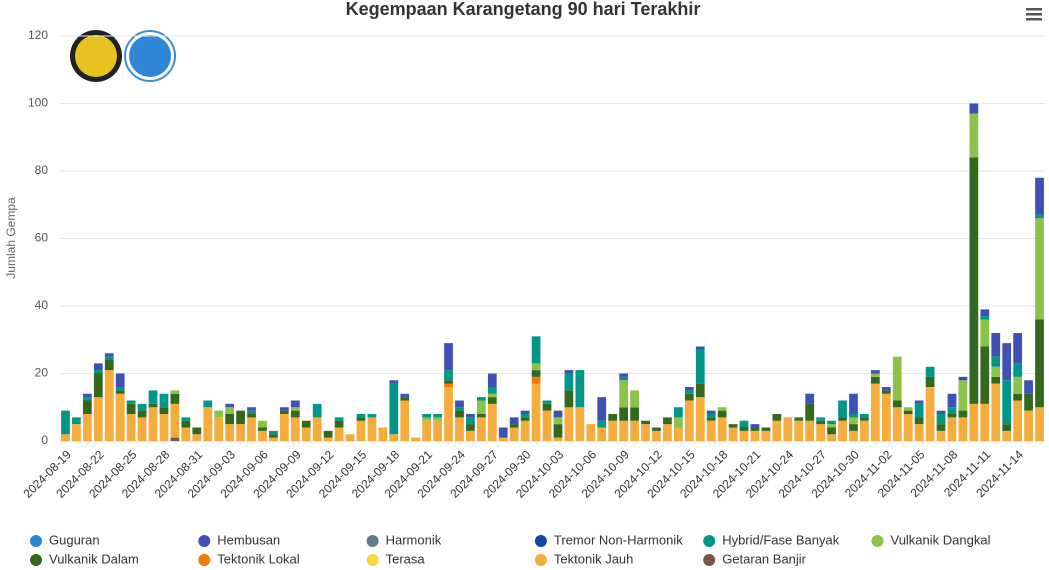 This screenshot has width=1049, height=570. What do you see at coordinates (74, 539) in the screenshot?
I see `legend-label: Guguran` at bounding box center [74, 539].